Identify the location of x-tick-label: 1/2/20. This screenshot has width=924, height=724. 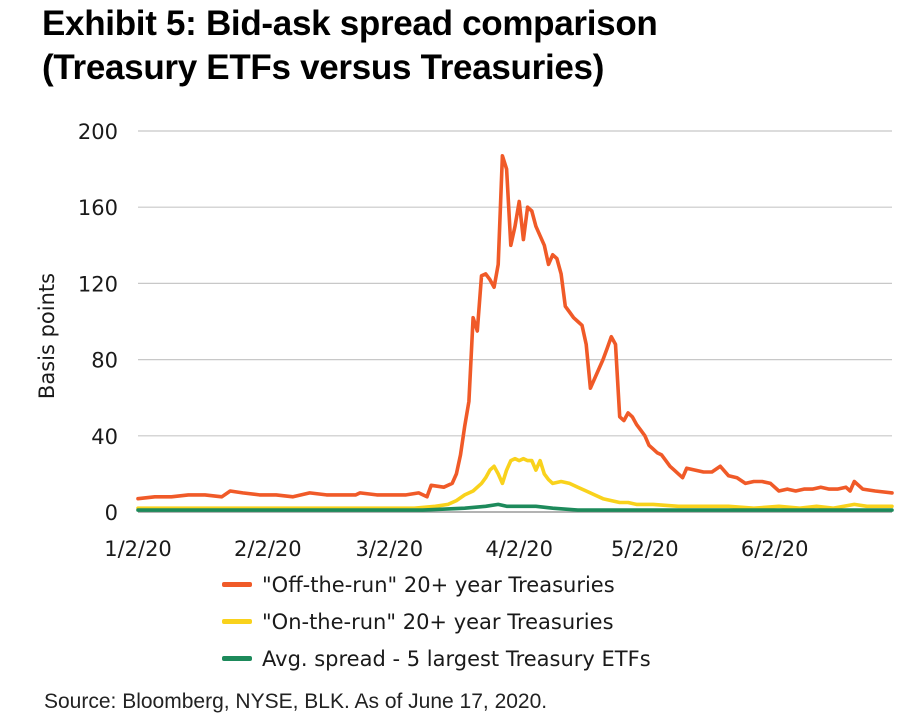
(138, 548).